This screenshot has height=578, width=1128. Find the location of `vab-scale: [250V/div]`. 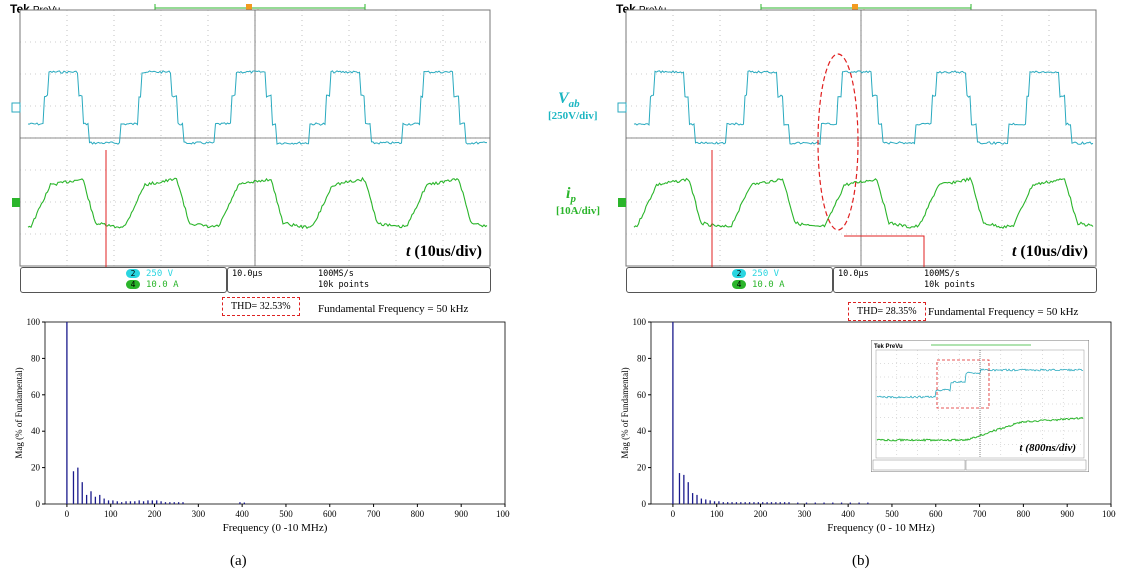

vab-scale: [250V/div] is located at coordinates (573, 116).